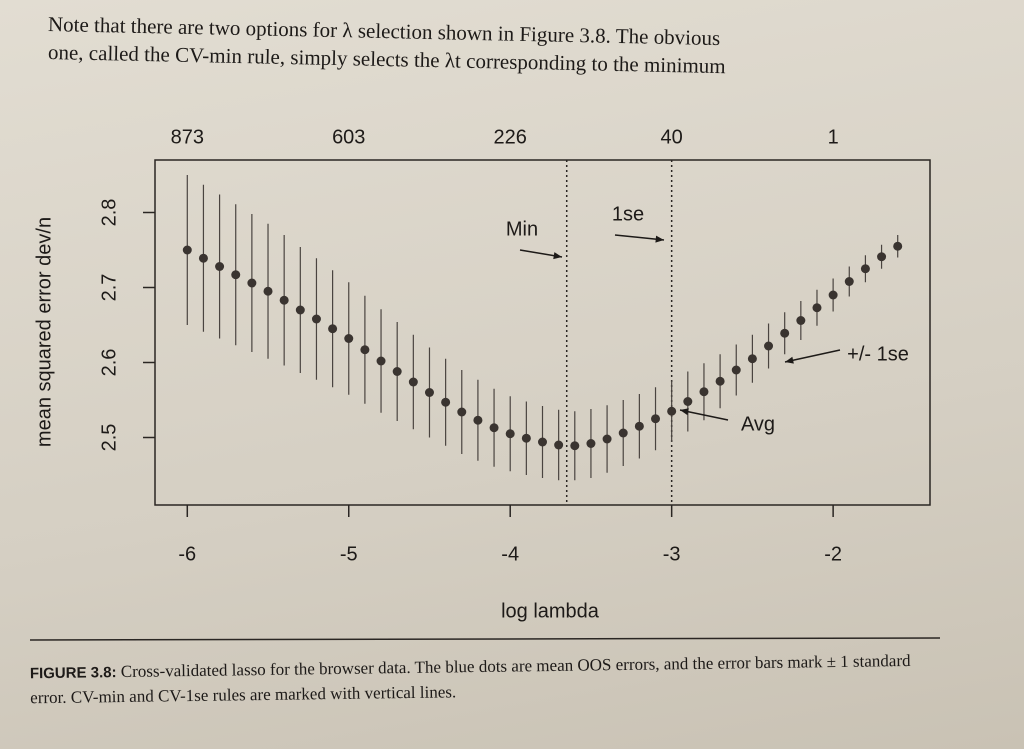  Describe the element at coordinates (510, 554) in the screenshot. I see `x-tick-label: -4` at that location.